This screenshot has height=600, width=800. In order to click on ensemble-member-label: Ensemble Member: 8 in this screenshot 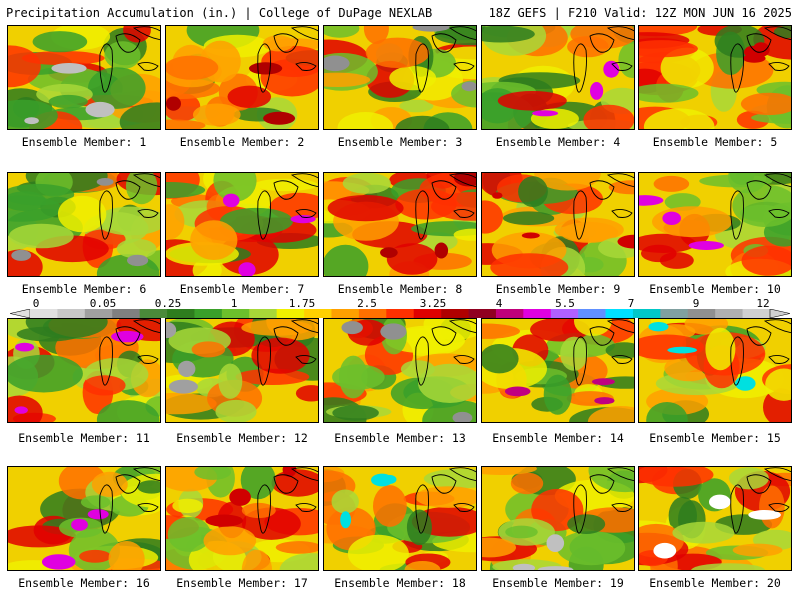, I will do `click(400, 289)`.